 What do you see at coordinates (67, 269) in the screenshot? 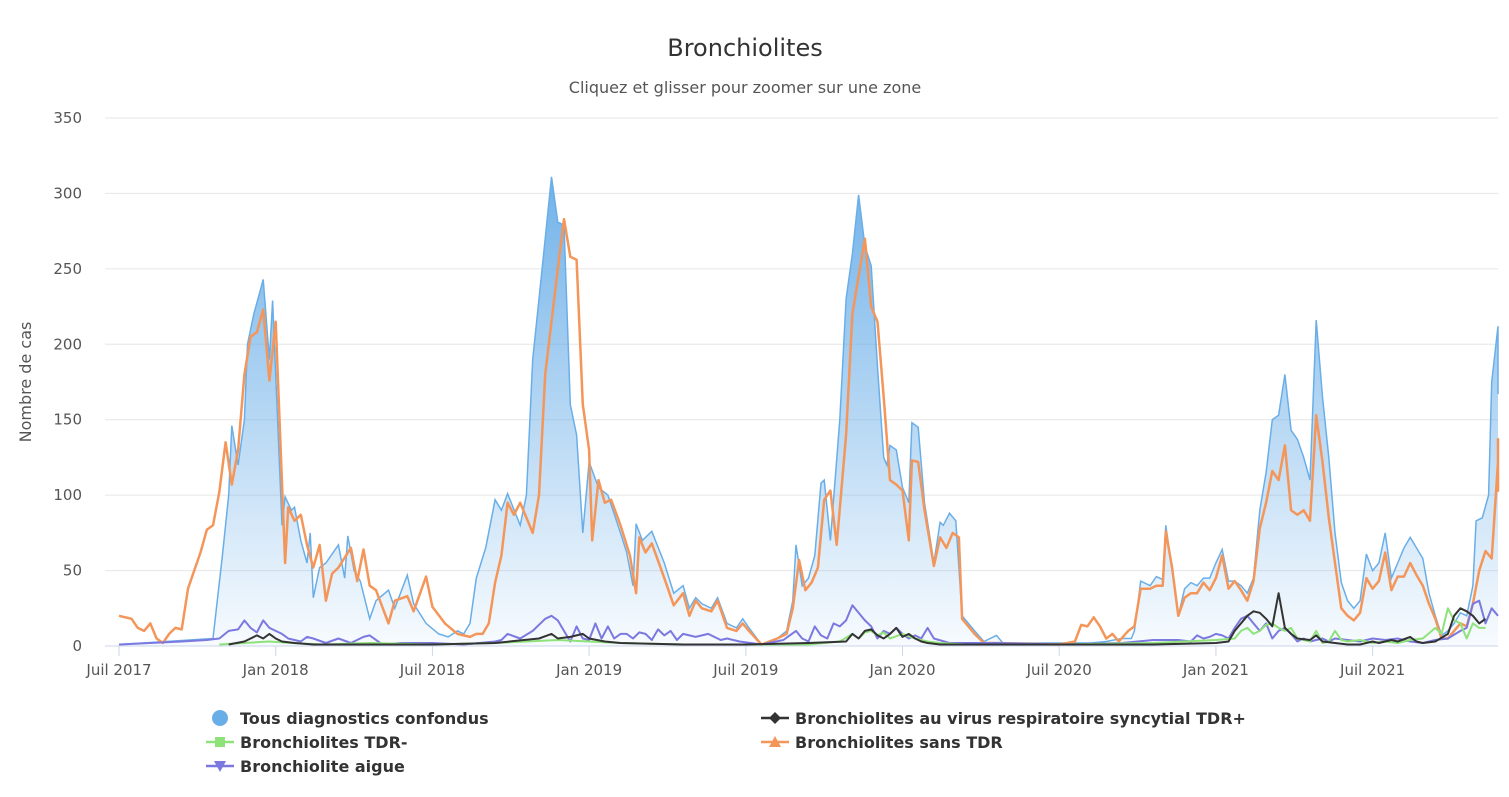
I see `y-tick-label: 250` at bounding box center [67, 269].